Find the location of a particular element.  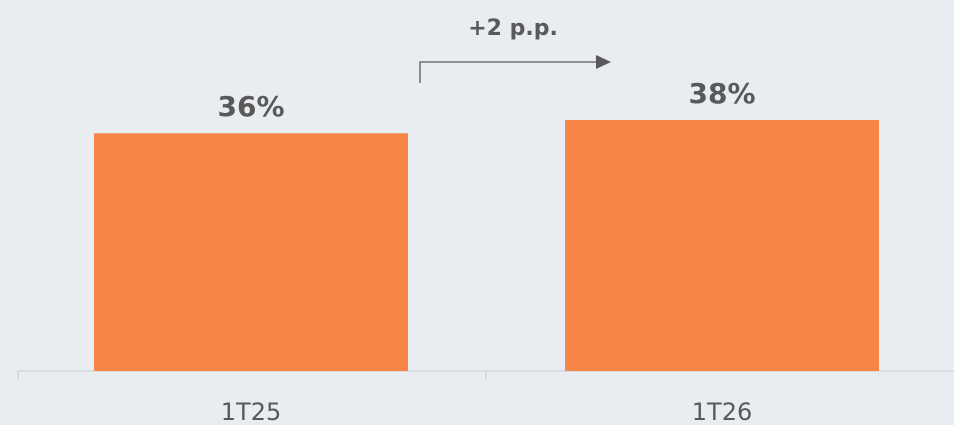

change-annotation: +2 p.p. is located at coordinates (515, 49).